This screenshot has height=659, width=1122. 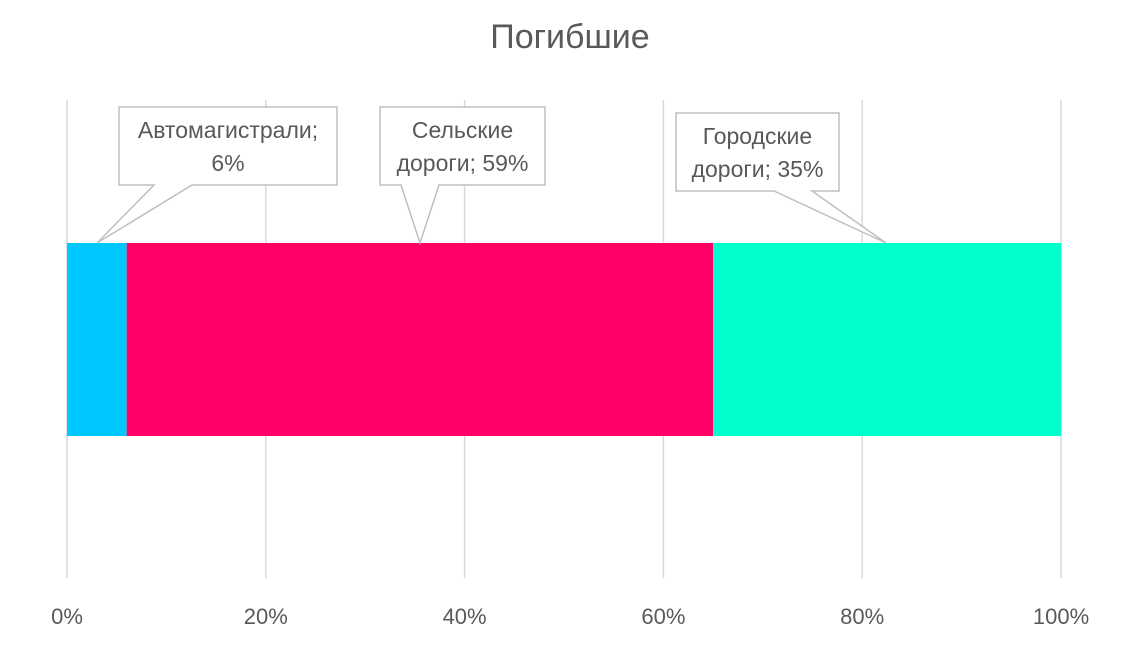 What do you see at coordinates (67, 616) in the screenshot?
I see `x-tick-label: 0%` at bounding box center [67, 616].